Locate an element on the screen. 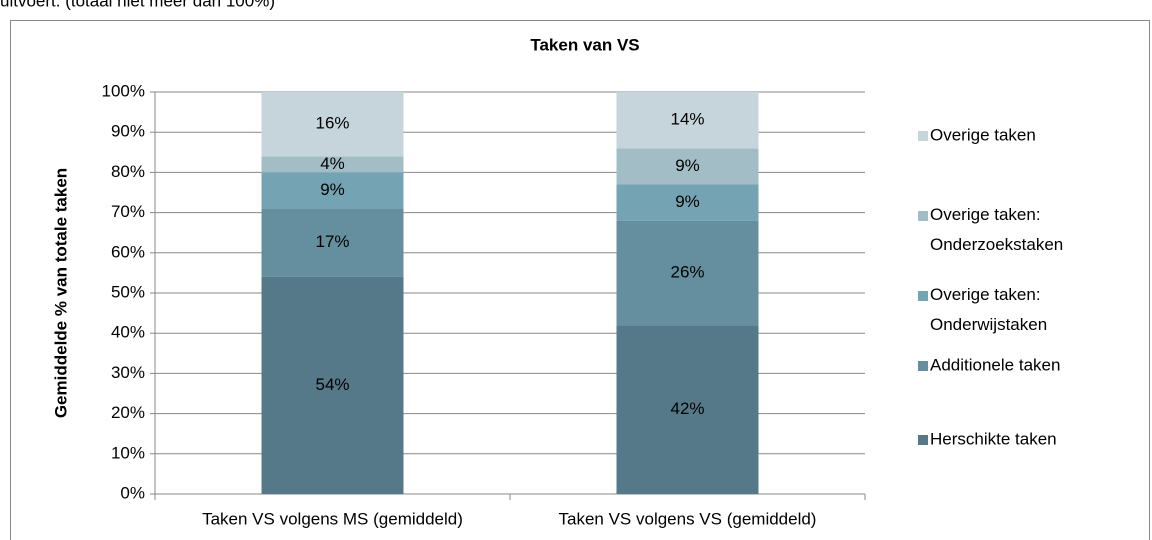 The image size is (1152, 540). caption: uitvoert. (totaal niet meer dan 100%) is located at coordinates (137, 5).